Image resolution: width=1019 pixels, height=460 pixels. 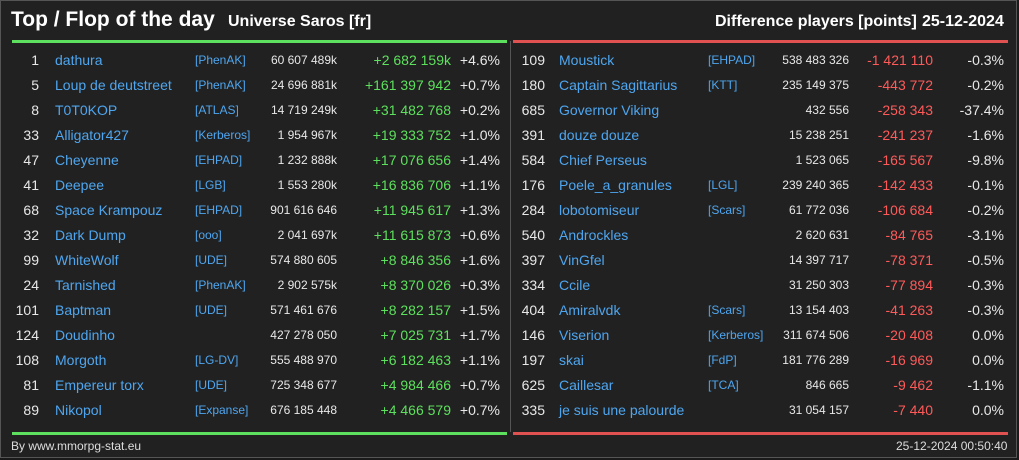 I want to click on player-name-link: Deepee, so click(x=80, y=185).